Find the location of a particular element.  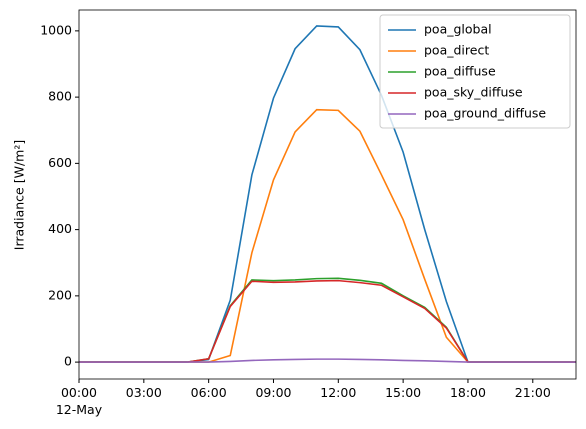

legend-label: poa_direct is located at coordinates (456, 50).